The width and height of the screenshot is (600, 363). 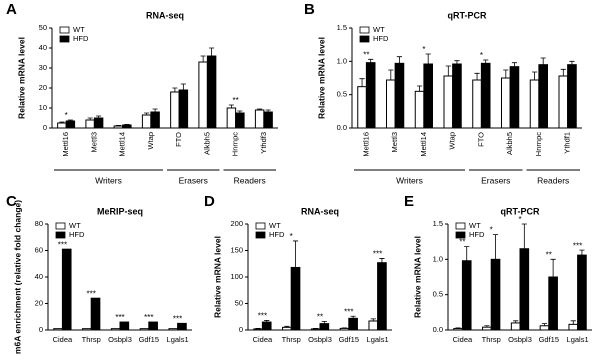 What do you see at coordinates (193, 180) in the screenshot?
I see `group-label: Erasers` at bounding box center [193, 180].